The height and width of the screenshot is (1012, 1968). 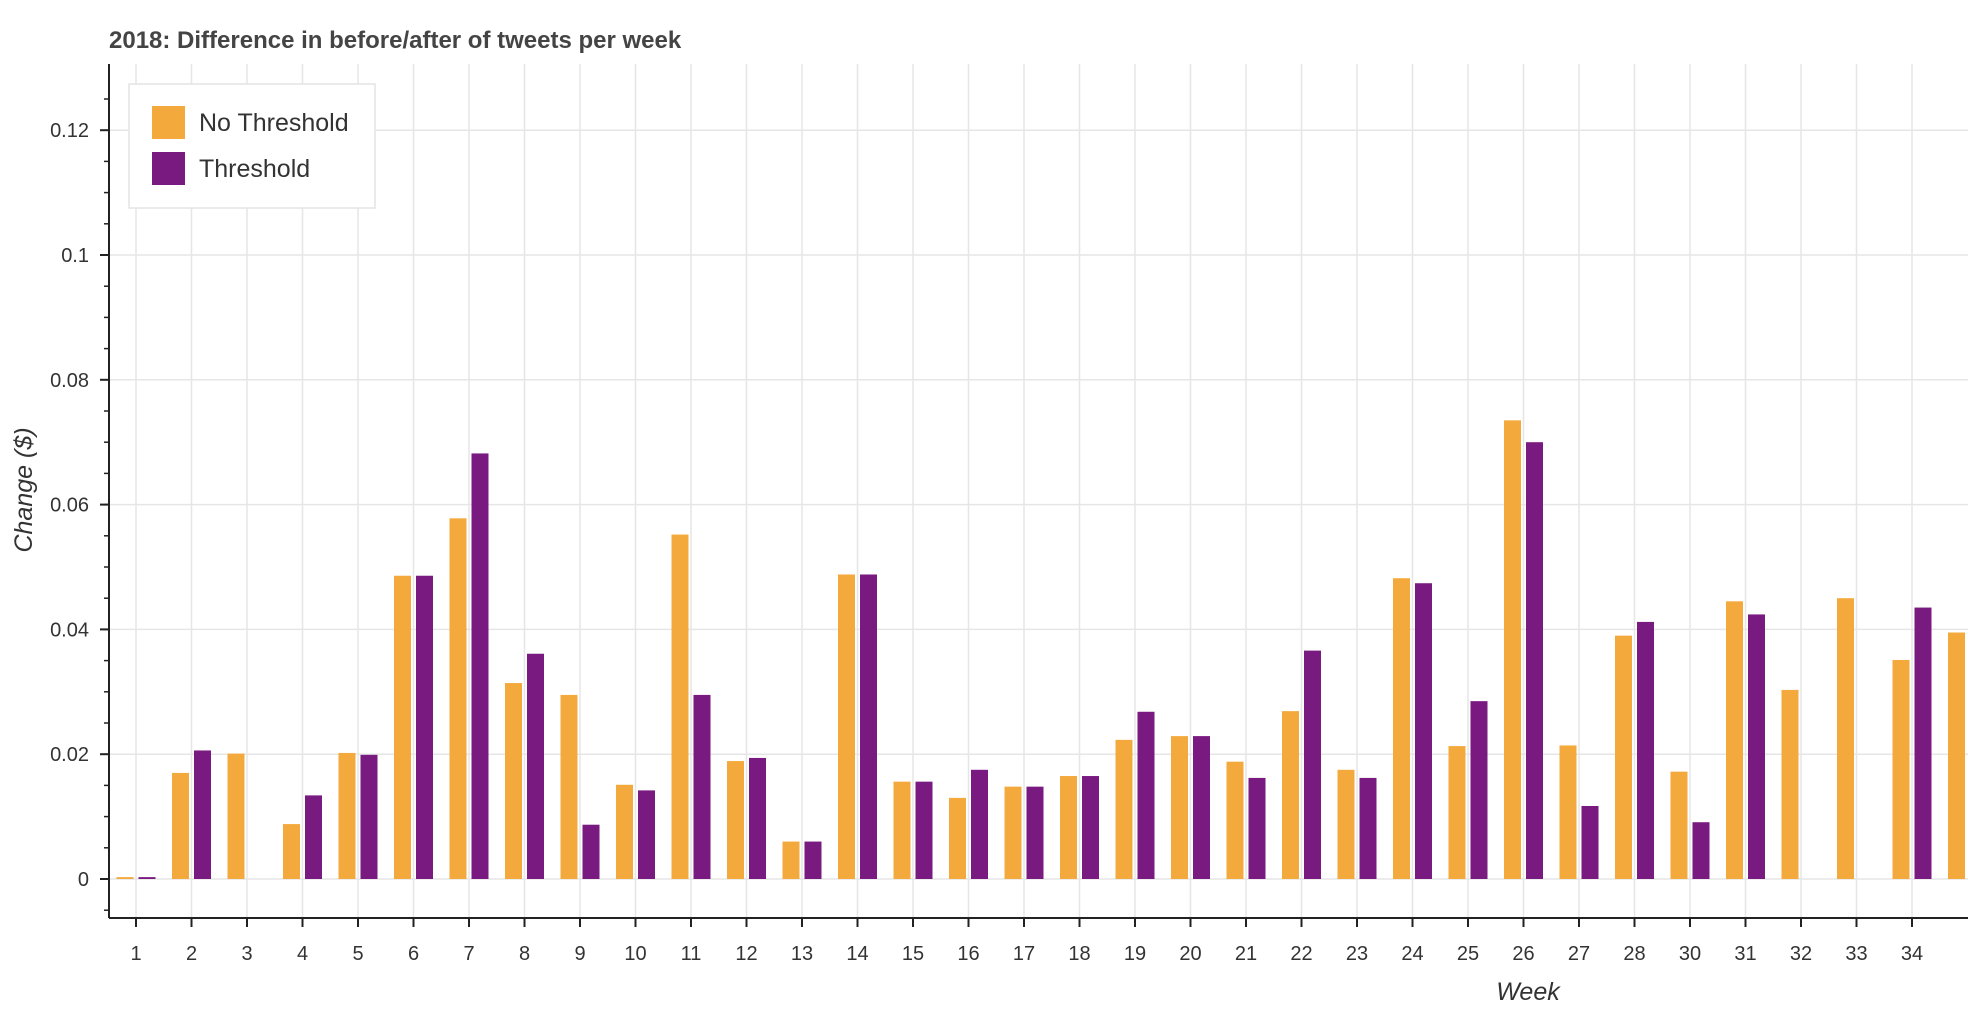 I want to click on y-tick-label: 0.08, so click(x=69, y=381).